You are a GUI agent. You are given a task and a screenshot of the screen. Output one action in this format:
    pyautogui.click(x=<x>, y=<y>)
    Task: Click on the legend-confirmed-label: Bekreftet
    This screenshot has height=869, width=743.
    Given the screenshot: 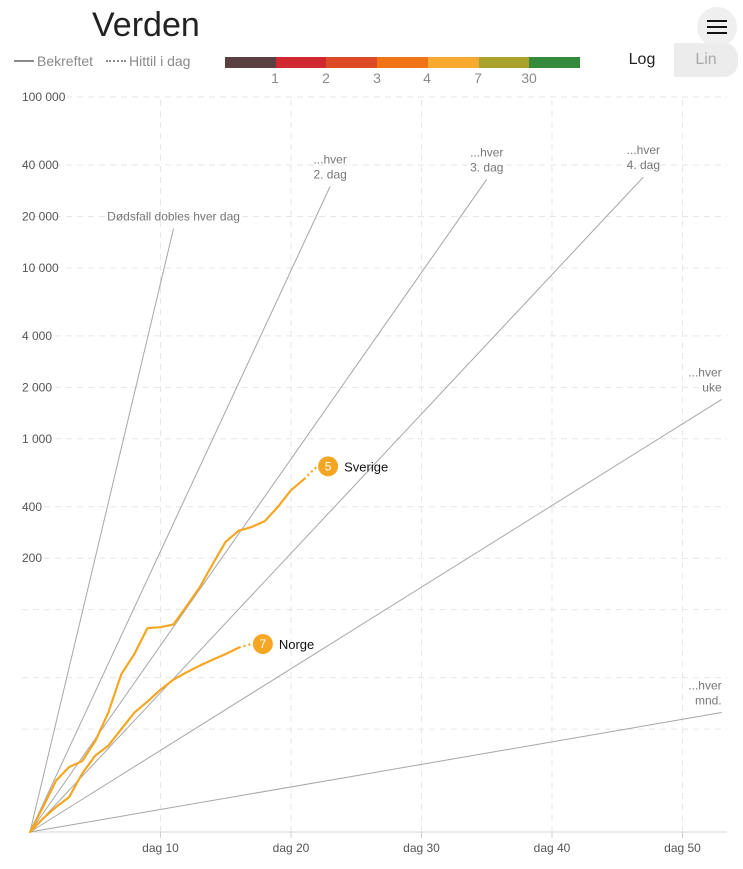 What is the action you would take?
    pyautogui.click(x=65, y=61)
    